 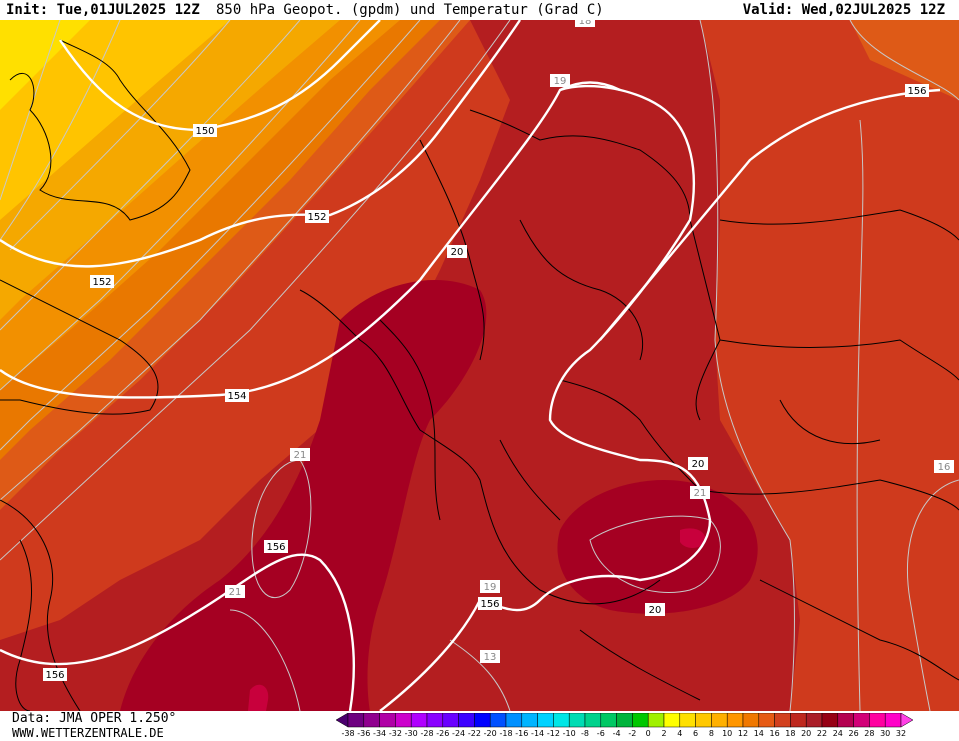 I want to click on colorbar-tick-label: -36, so click(x=364, y=733).